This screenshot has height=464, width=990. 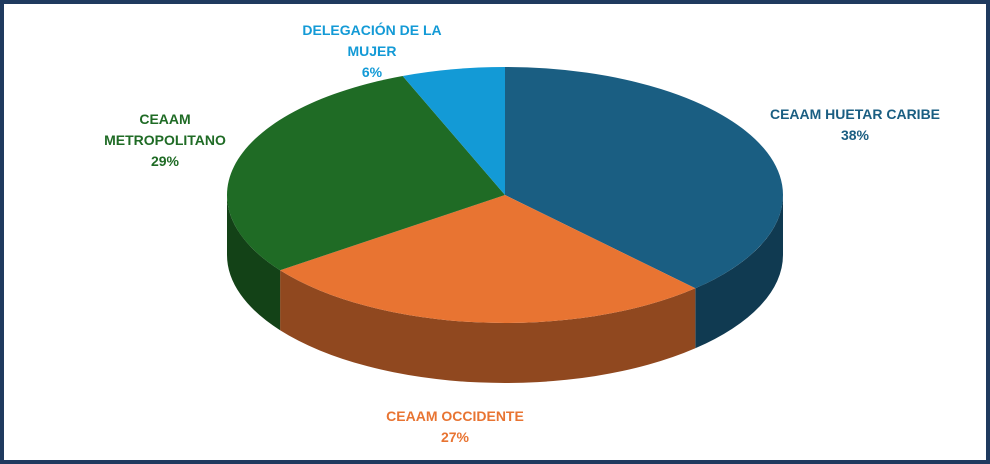 I want to click on data-label: DELEGACIÓN DE LA MUJER 6%, so click(x=372, y=51).